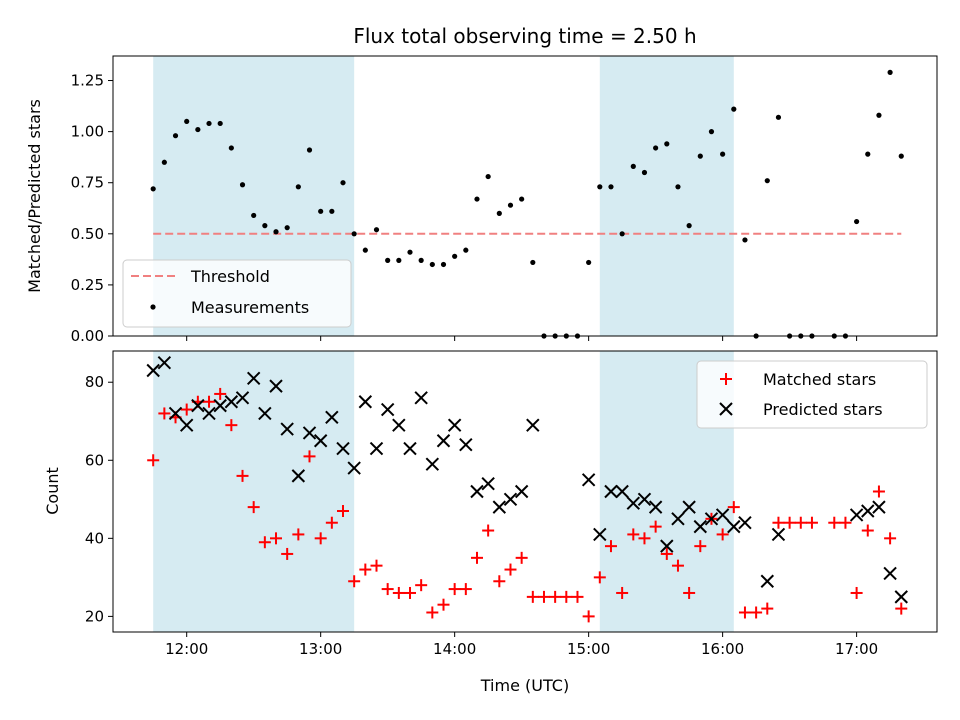 Image resolution: width=960 pixels, height=720 pixels. What do you see at coordinates (812, 394) in the screenshot?
I see `bottom-legend-box` at bounding box center [812, 394].